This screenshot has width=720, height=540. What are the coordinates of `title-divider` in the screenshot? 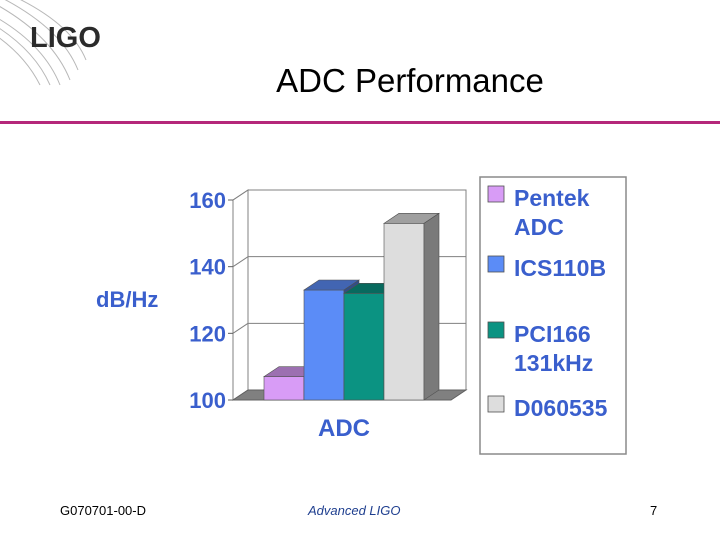 It's located at (360, 122).